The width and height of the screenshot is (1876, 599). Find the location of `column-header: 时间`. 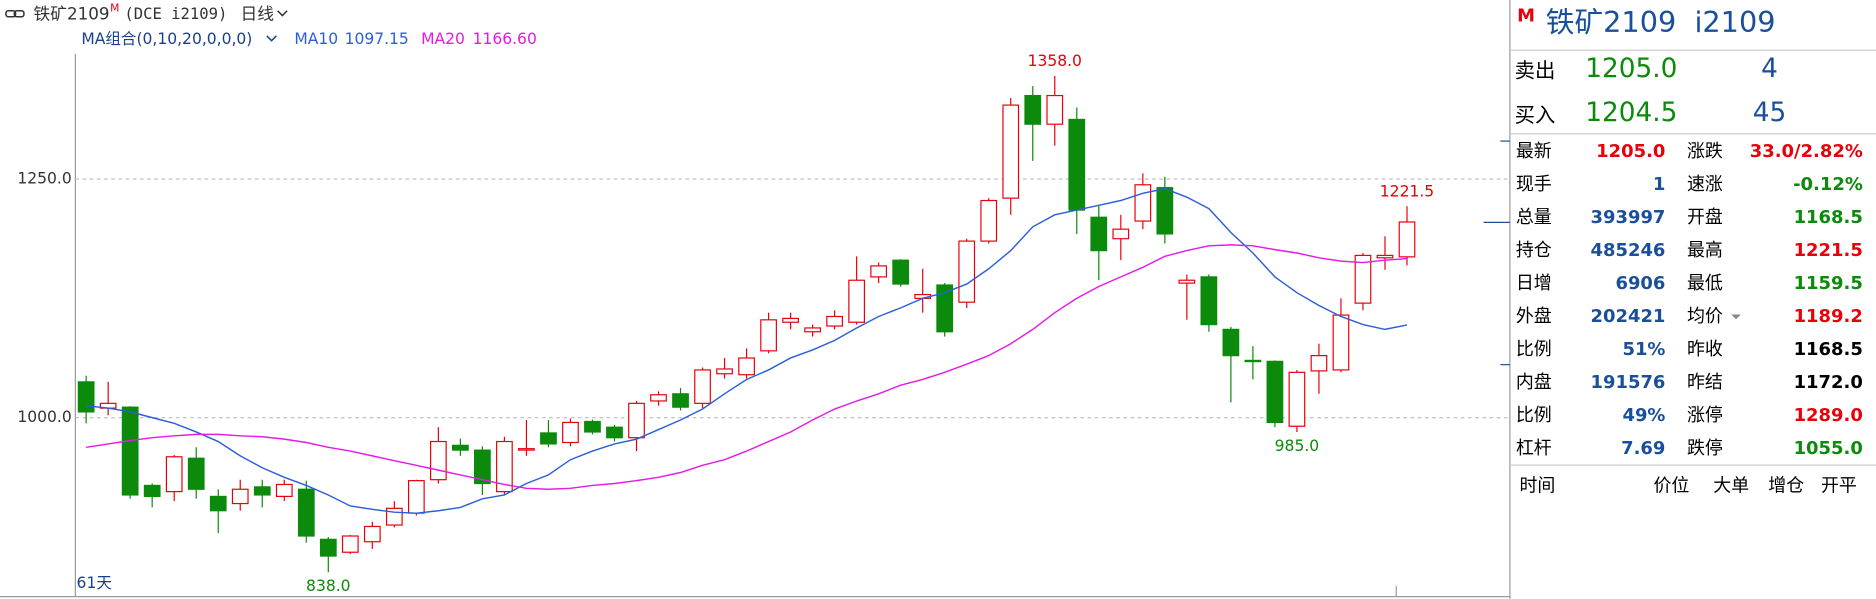

column-header: 时间 is located at coordinates (1537, 486).